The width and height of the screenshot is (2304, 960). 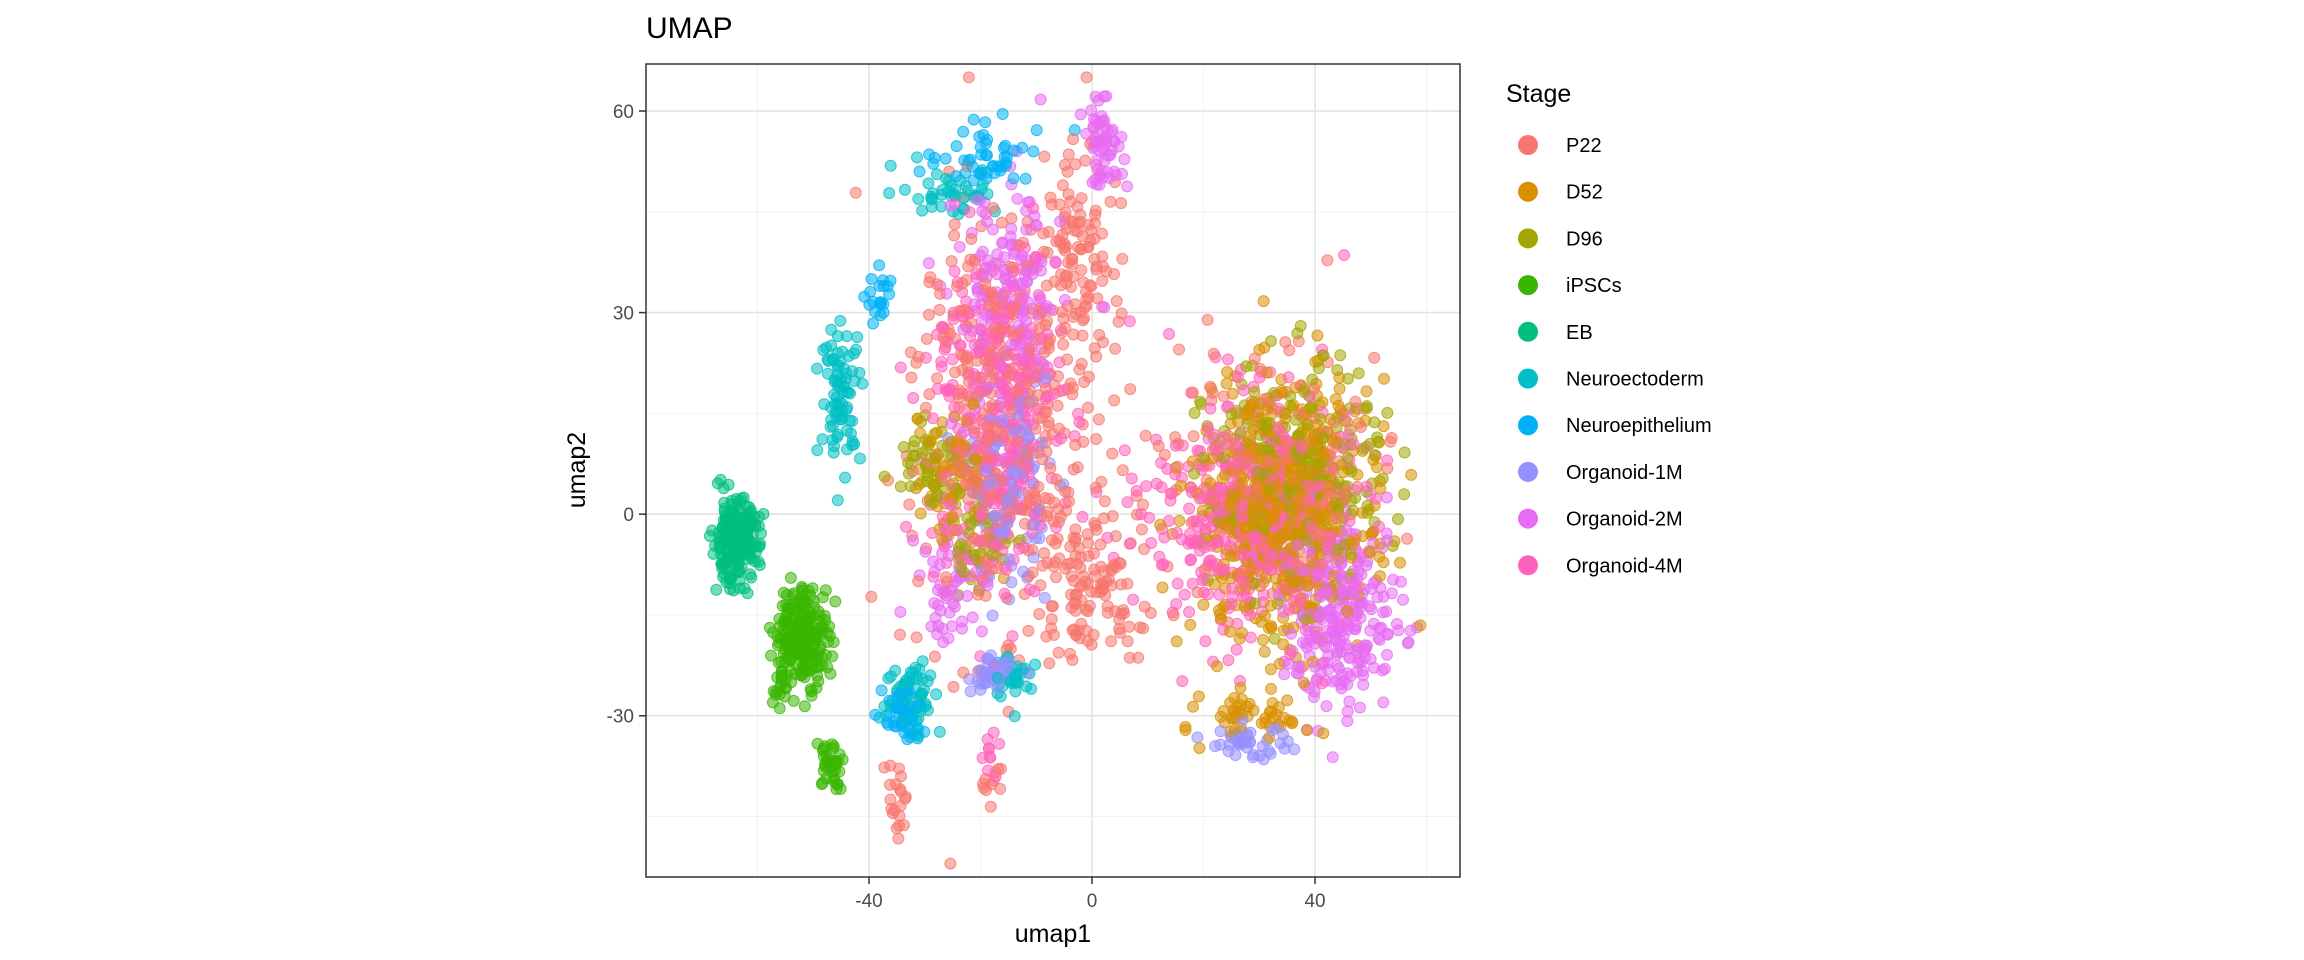 I want to click on y-tick-label: 30, so click(x=623, y=314).